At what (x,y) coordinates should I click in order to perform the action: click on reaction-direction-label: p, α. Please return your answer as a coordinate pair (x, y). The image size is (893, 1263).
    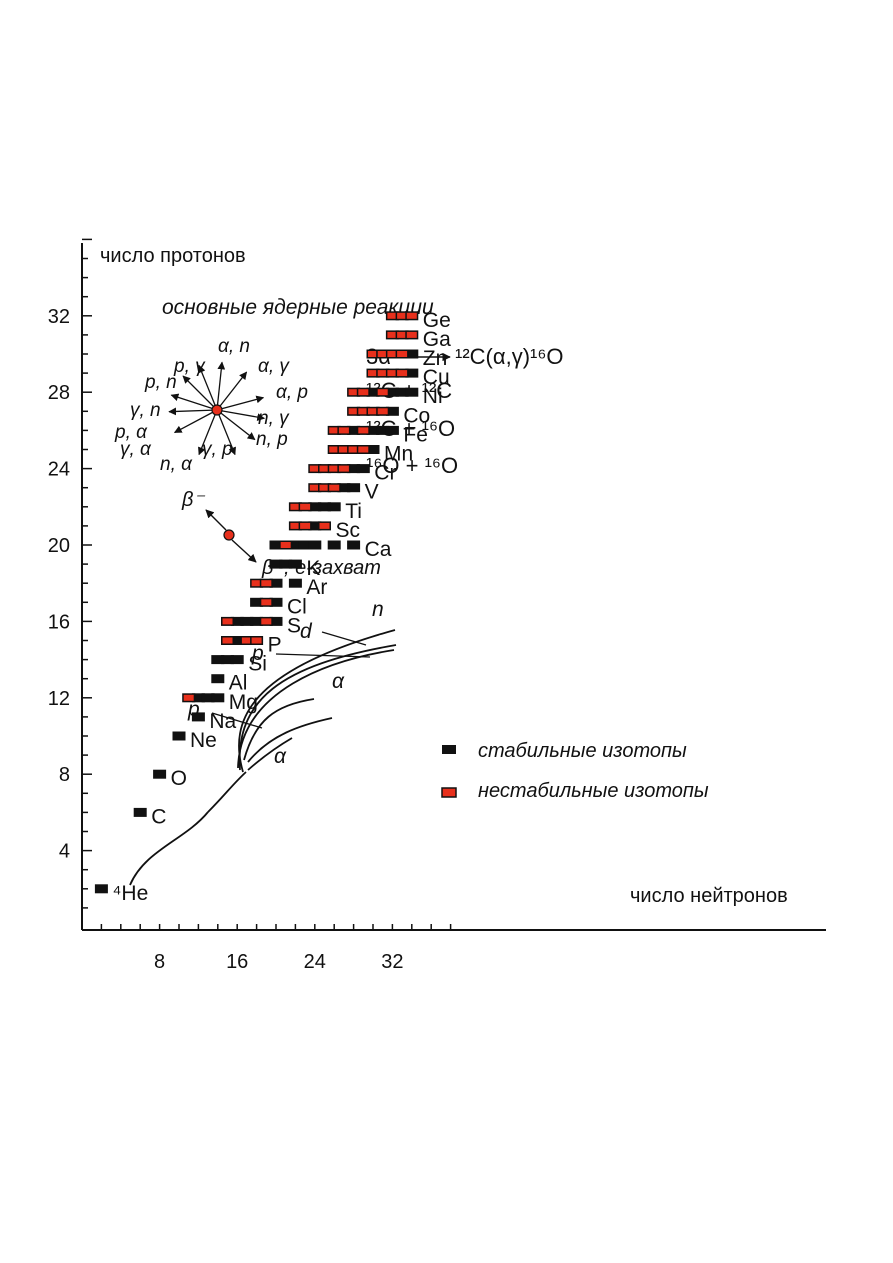
    Looking at the image, I should click on (131, 432).